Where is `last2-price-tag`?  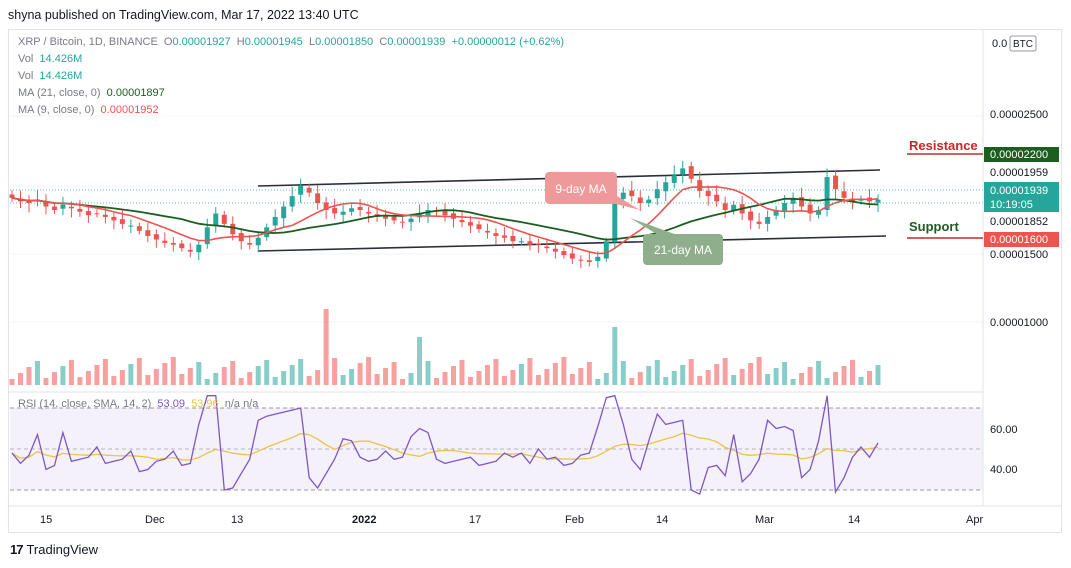 last2-price-tag is located at coordinates (1021, 221).